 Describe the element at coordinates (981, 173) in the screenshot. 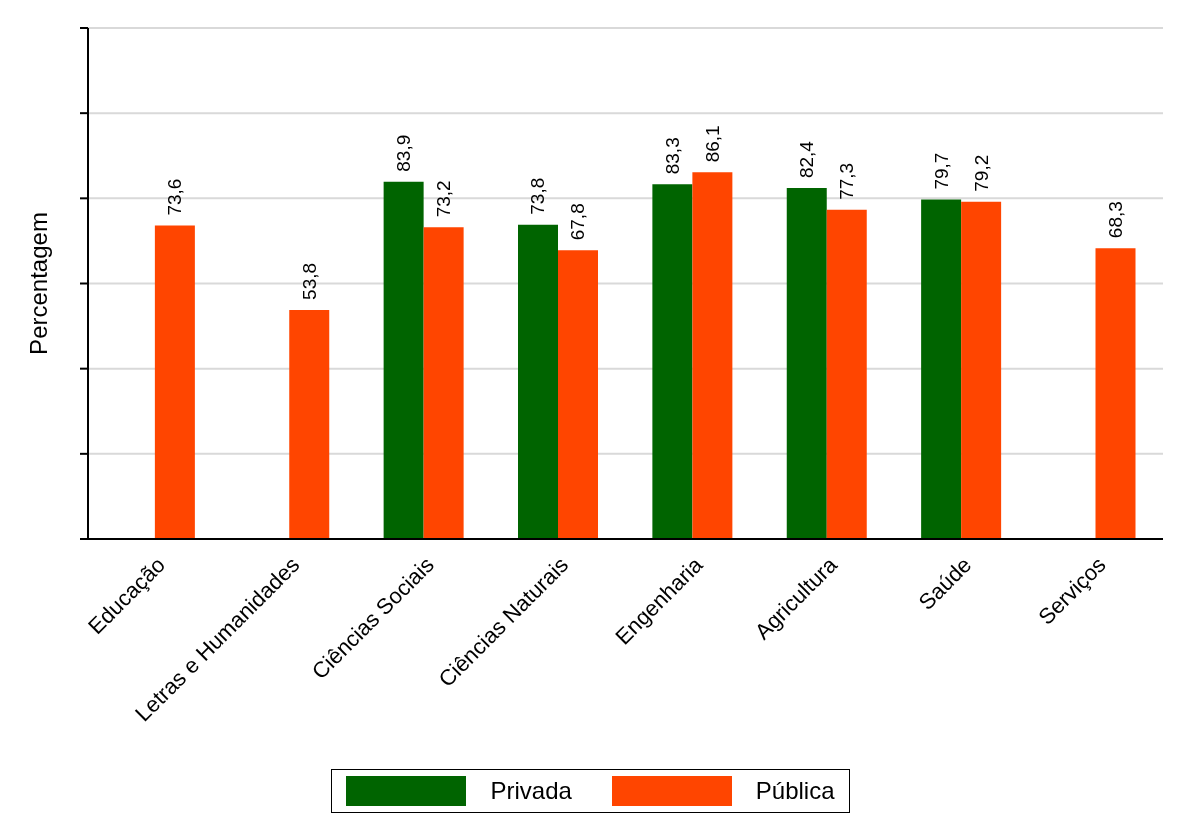

I see `data-label: 79,2` at that location.